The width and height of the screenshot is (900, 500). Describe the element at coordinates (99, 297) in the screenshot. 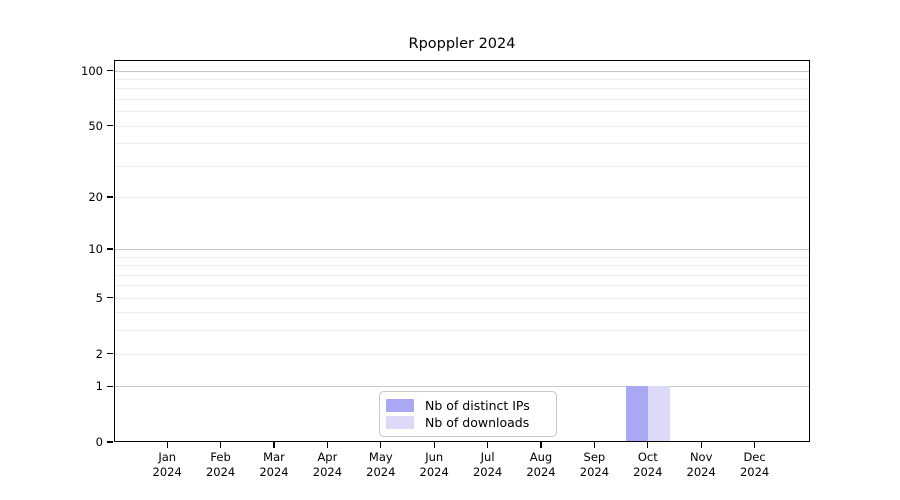

I see `y-tick-label-5: 5` at that location.